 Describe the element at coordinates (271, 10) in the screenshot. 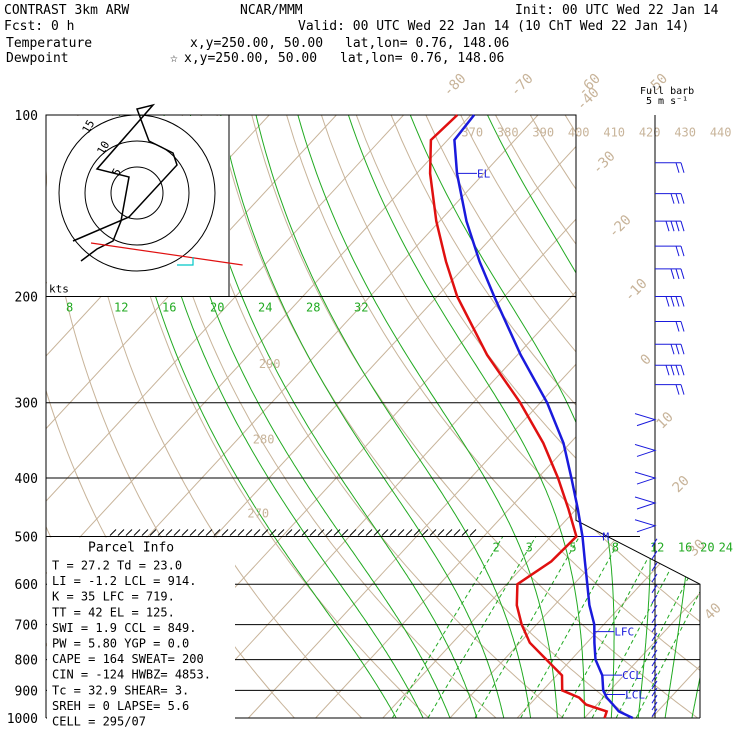

I see `center-label: NCAR/MMM` at that location.